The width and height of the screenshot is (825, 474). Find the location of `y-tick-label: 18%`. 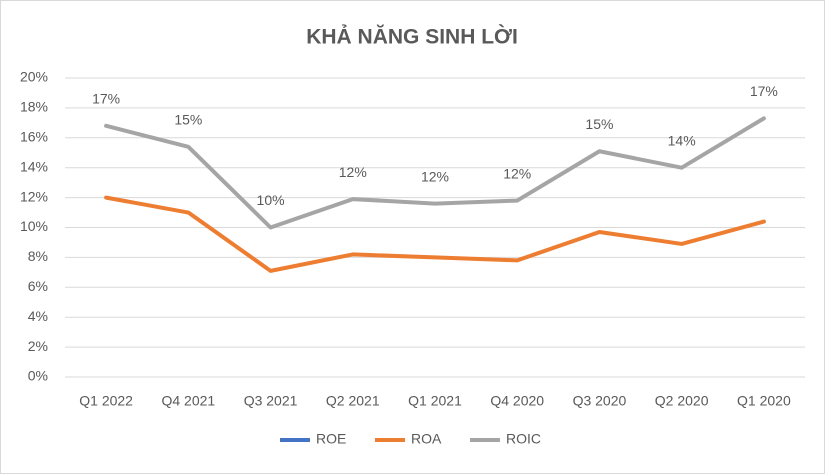

y-tick-label: 18% is located at coordinates (34, 107).